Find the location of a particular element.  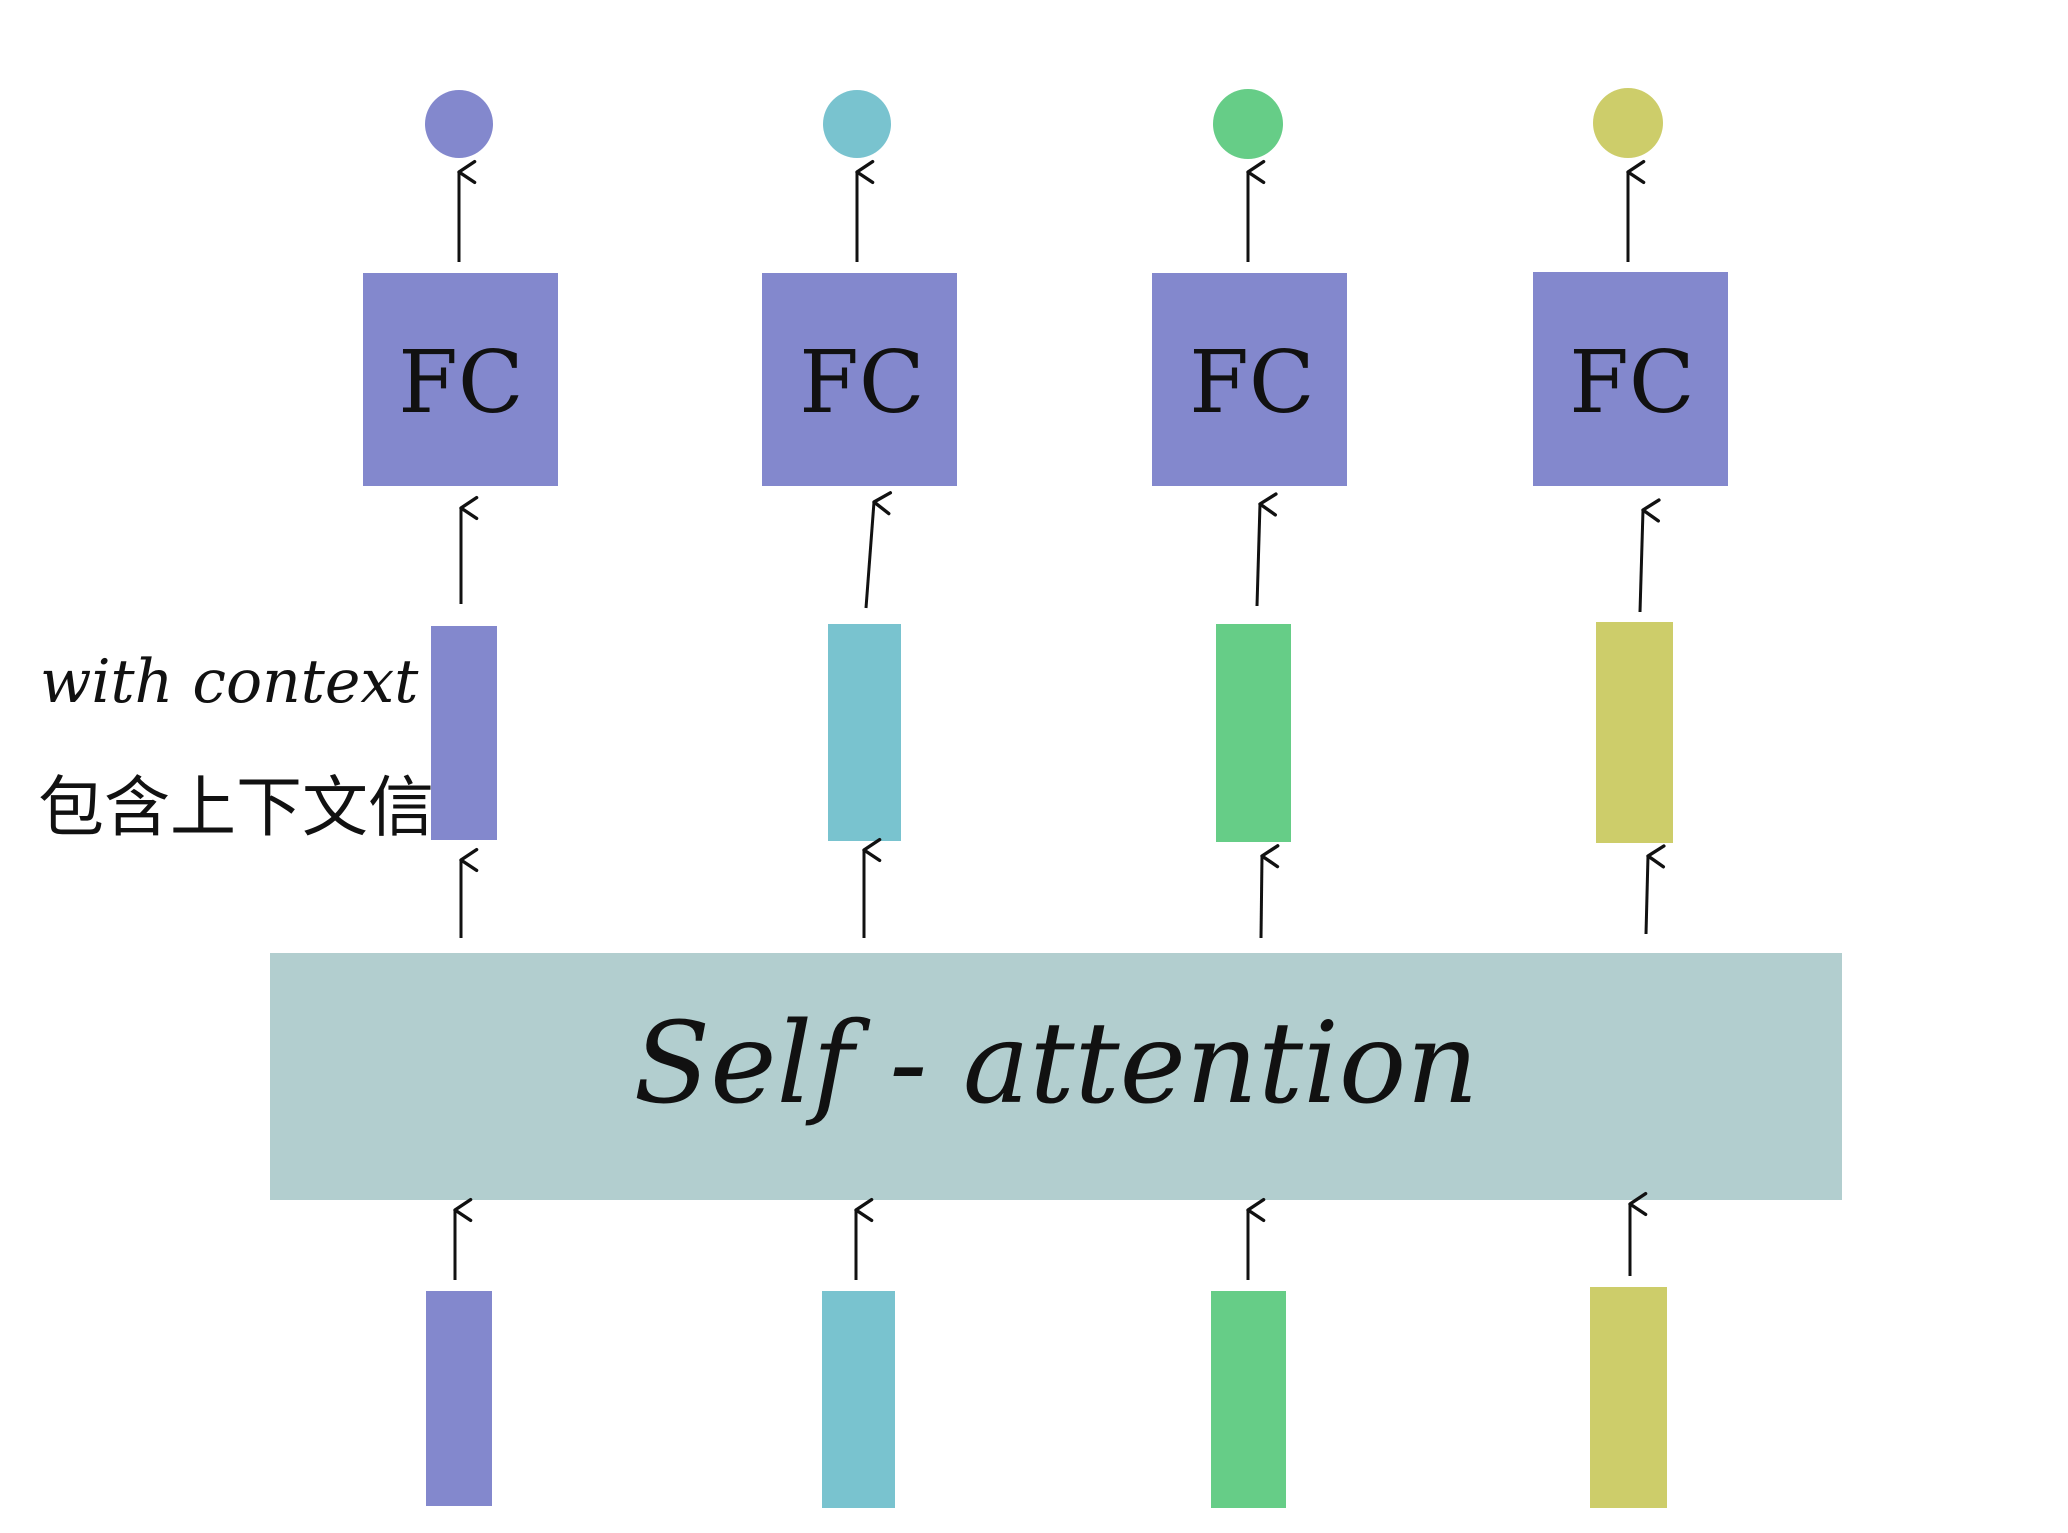

column-1: FC is located at coordinates (460, 798).